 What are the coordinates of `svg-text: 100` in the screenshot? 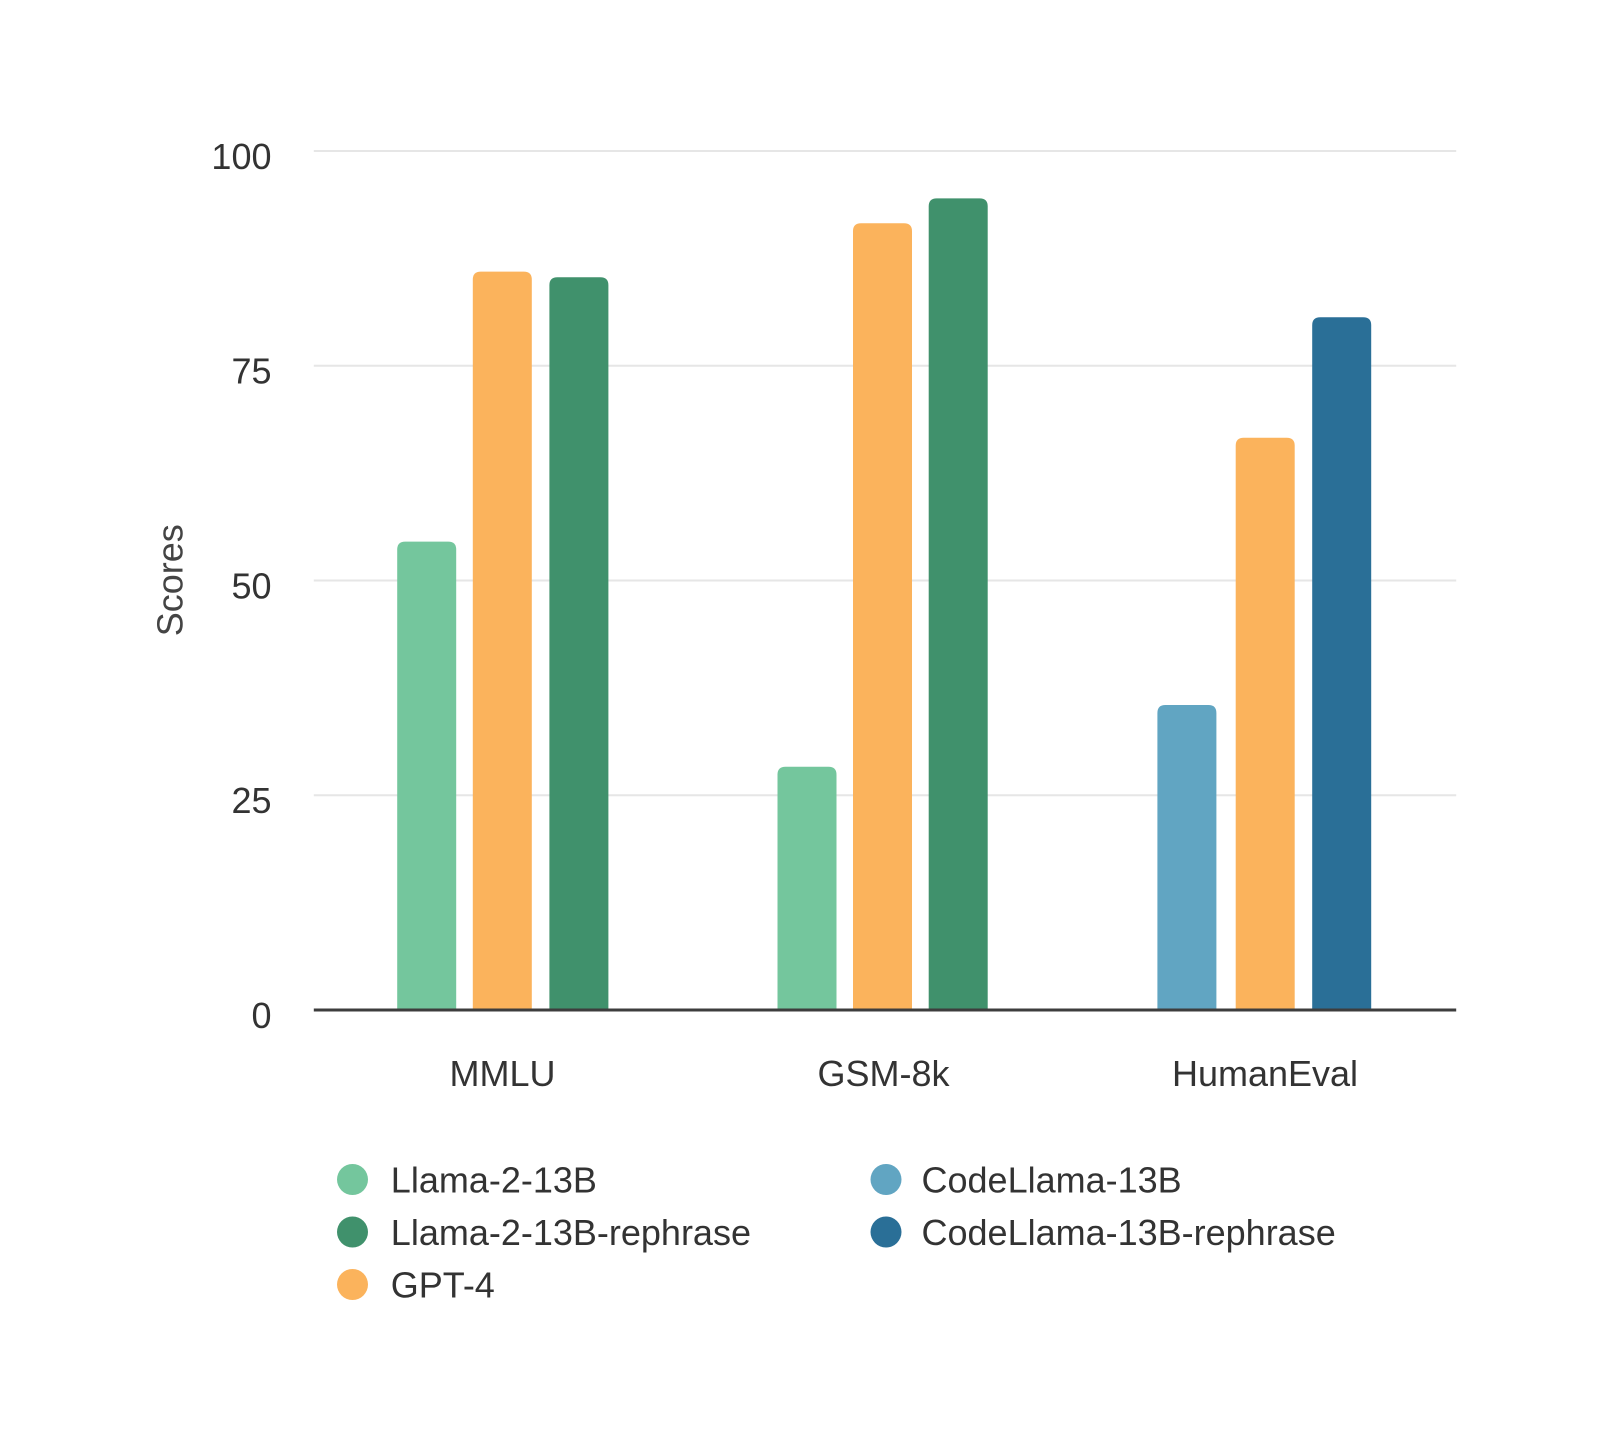 It's located at (241, 156).